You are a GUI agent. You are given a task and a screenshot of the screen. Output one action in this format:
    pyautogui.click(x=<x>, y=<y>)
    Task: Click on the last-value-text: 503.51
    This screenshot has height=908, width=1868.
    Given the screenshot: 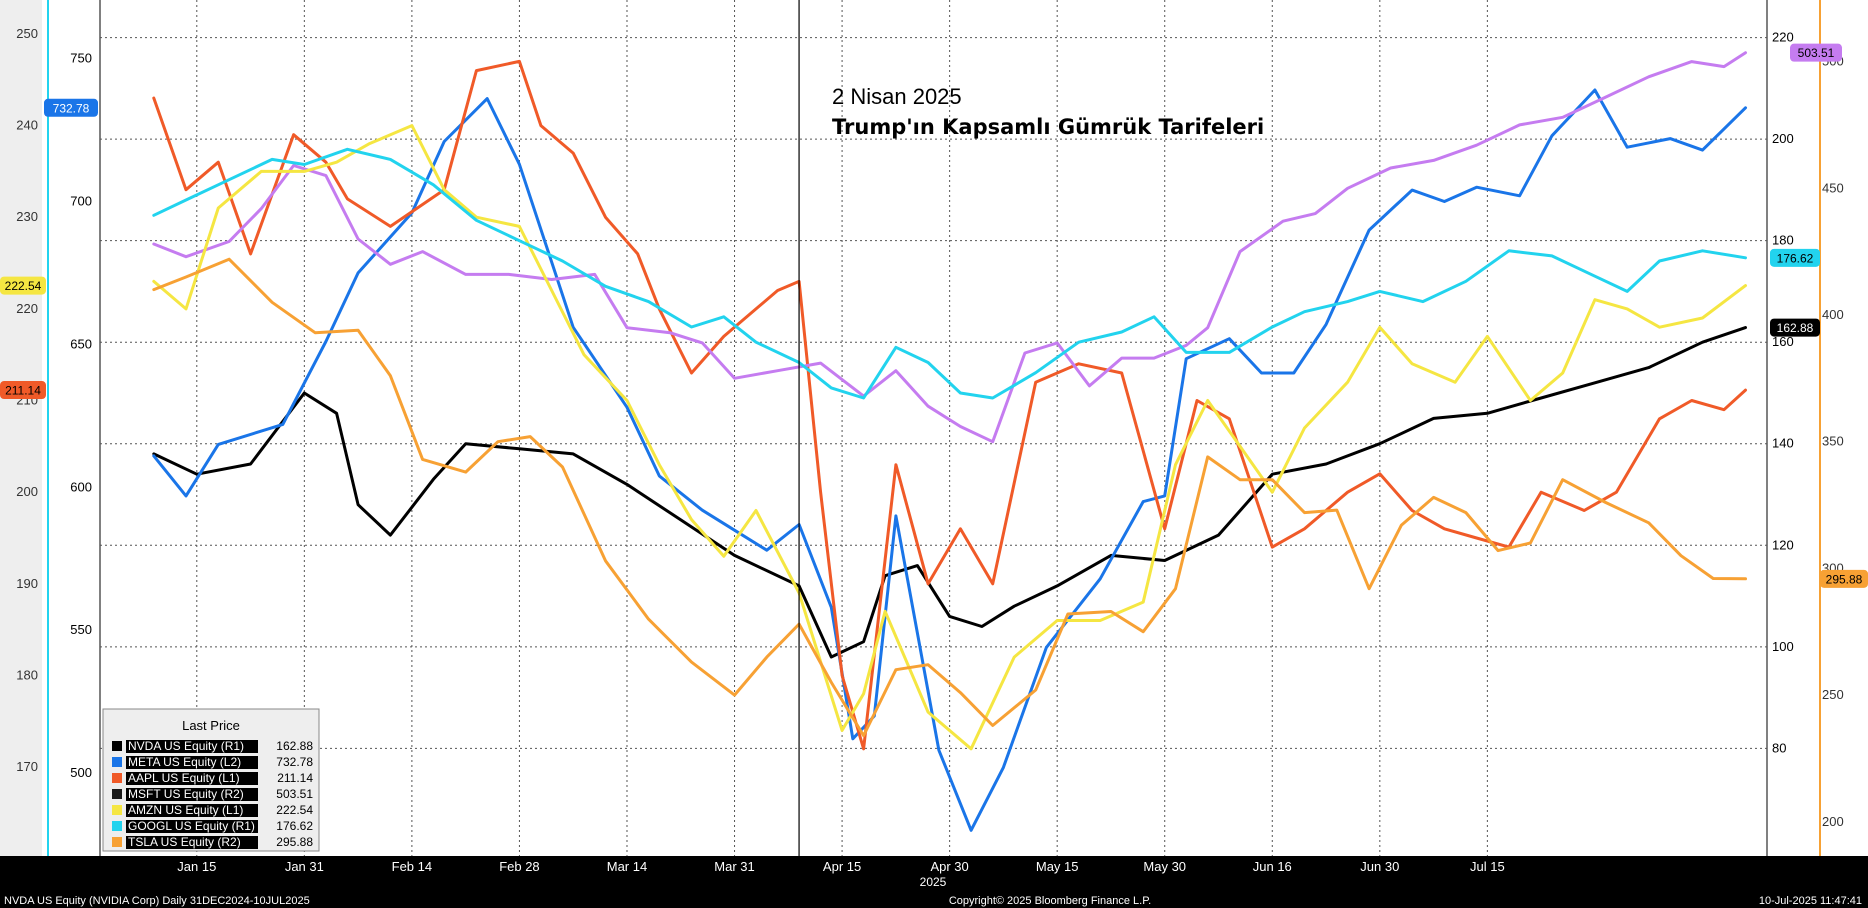 What is the action you would take?
    pyautogui.click(x=1816, y=53)
    